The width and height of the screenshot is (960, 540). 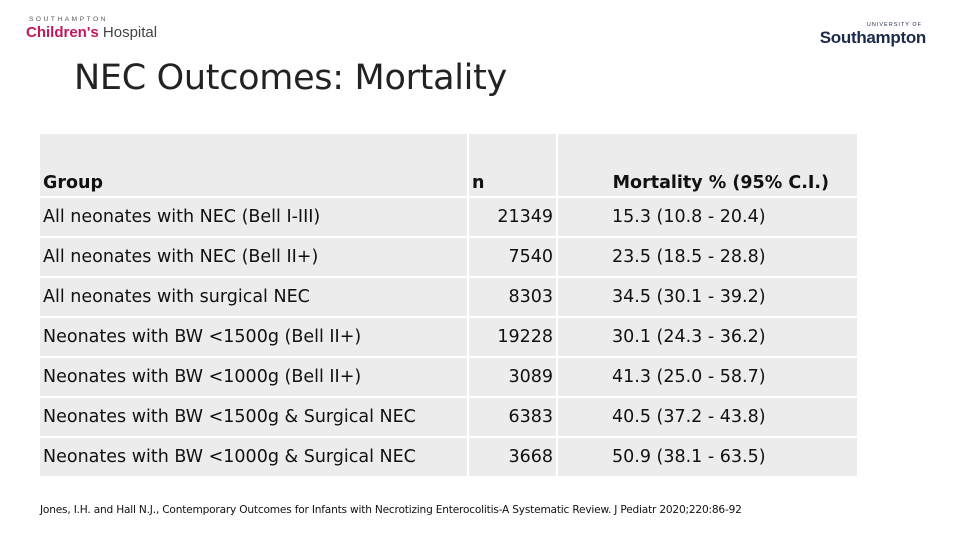 What do you see at coordinates (707, 165) in the screenshot?
I see `header-mortality: Mortality % (95% C.I.)` at bounding box center [707, 165].